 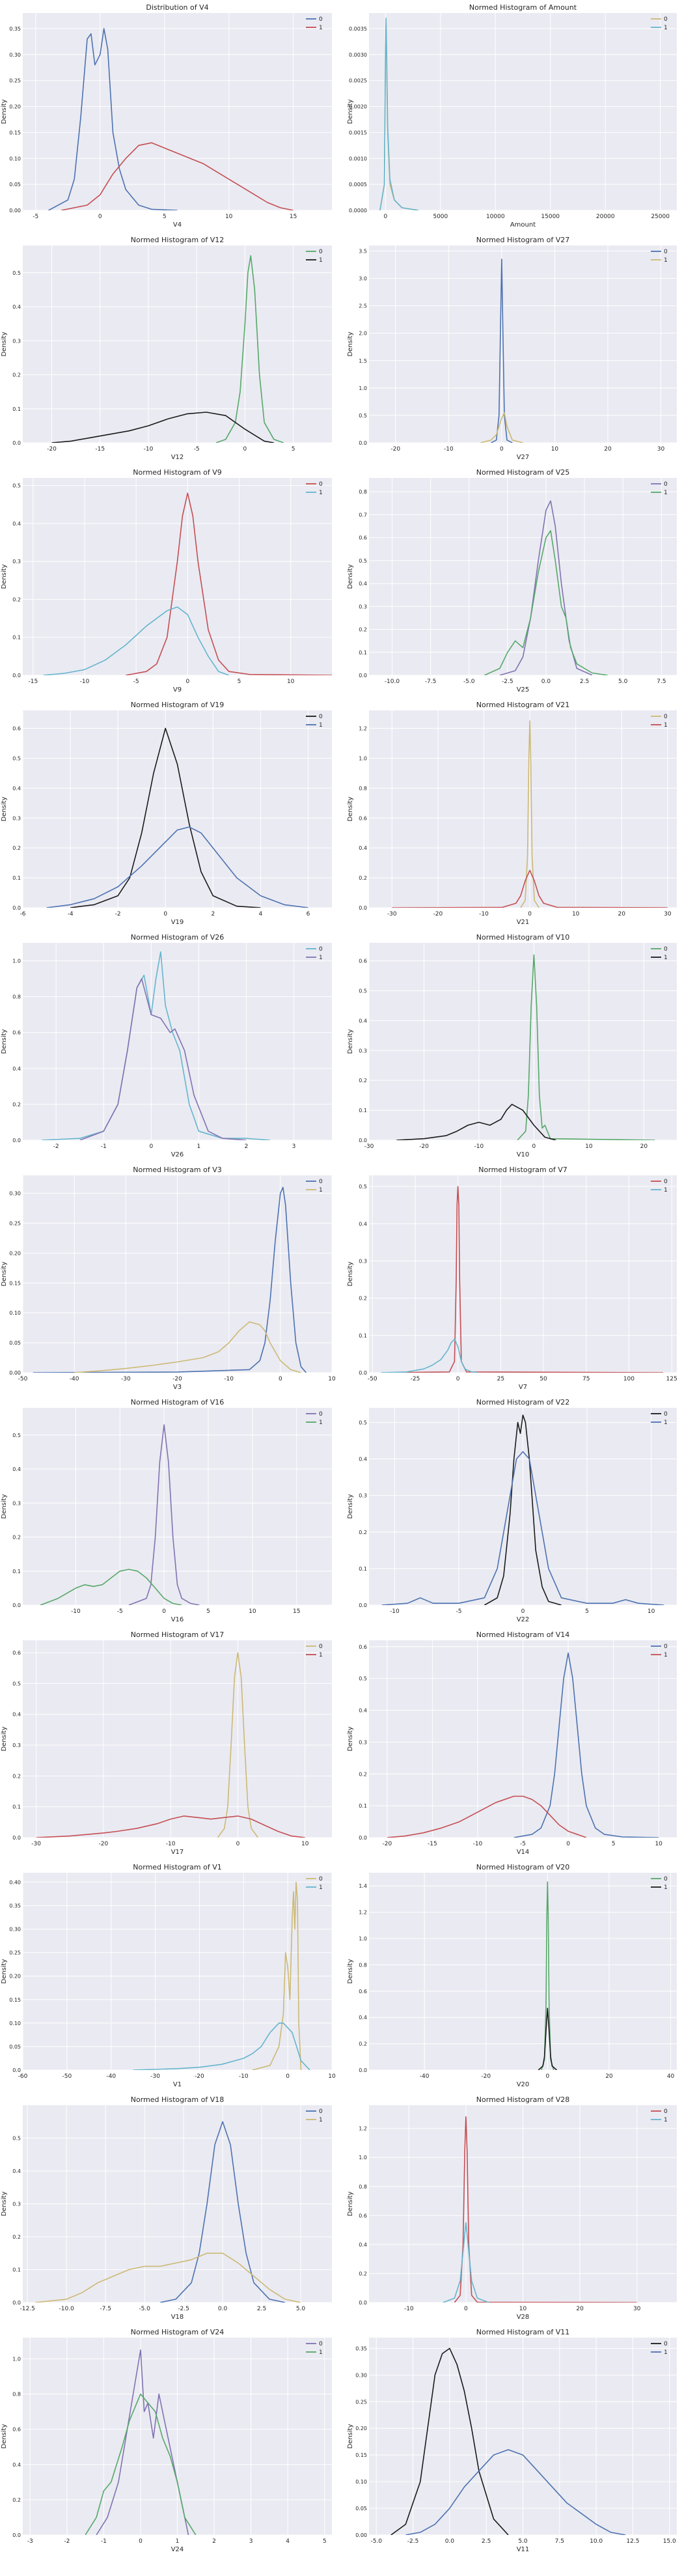 What do you see at coordinates (392, 682) in the screenshot?
I see `x-tick-label: -10.0` at bounding box center [392, 682].